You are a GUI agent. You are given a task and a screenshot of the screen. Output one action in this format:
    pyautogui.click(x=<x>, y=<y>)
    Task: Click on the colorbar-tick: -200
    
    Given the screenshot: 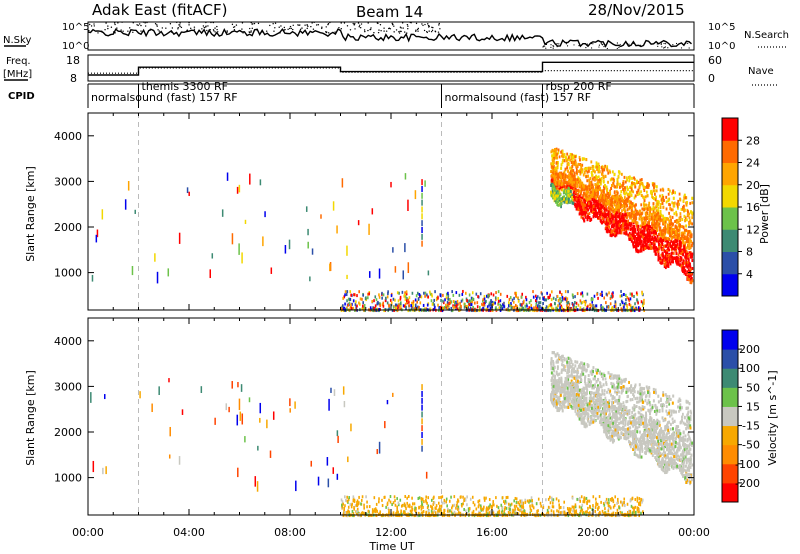 What is the action you would take?
    pyautogui.click(x=747, y=483)
    